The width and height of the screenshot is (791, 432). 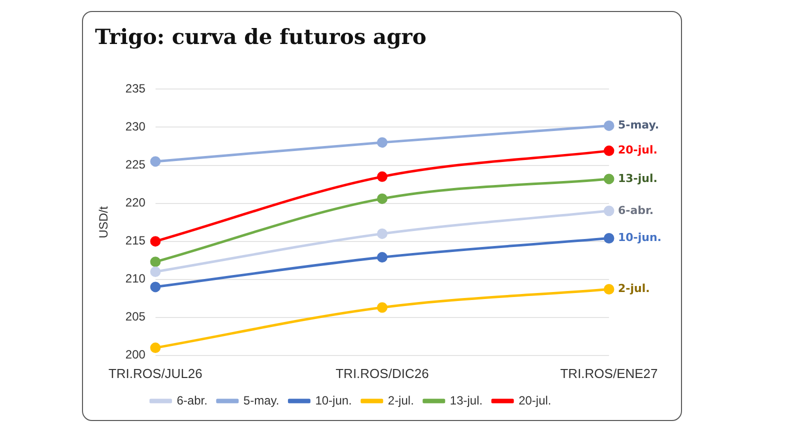 I want to click on text: 5-may., so click(x=639, y=125).